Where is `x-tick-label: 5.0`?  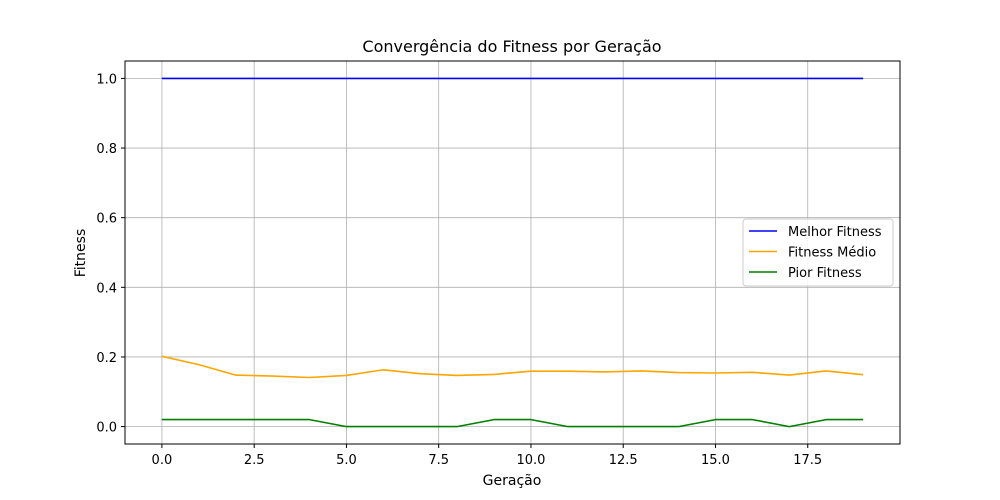 x-tick-label: 5.0 is located at coordinates (346, 460).